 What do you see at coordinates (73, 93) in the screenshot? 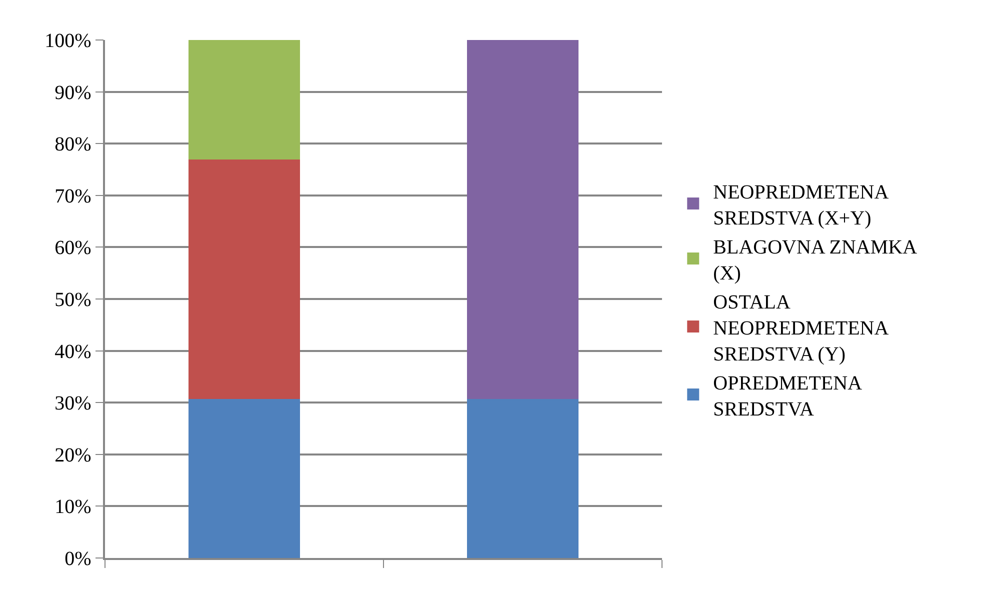
I see `y-tick-label: 90%` at bounding box center [73, 93].